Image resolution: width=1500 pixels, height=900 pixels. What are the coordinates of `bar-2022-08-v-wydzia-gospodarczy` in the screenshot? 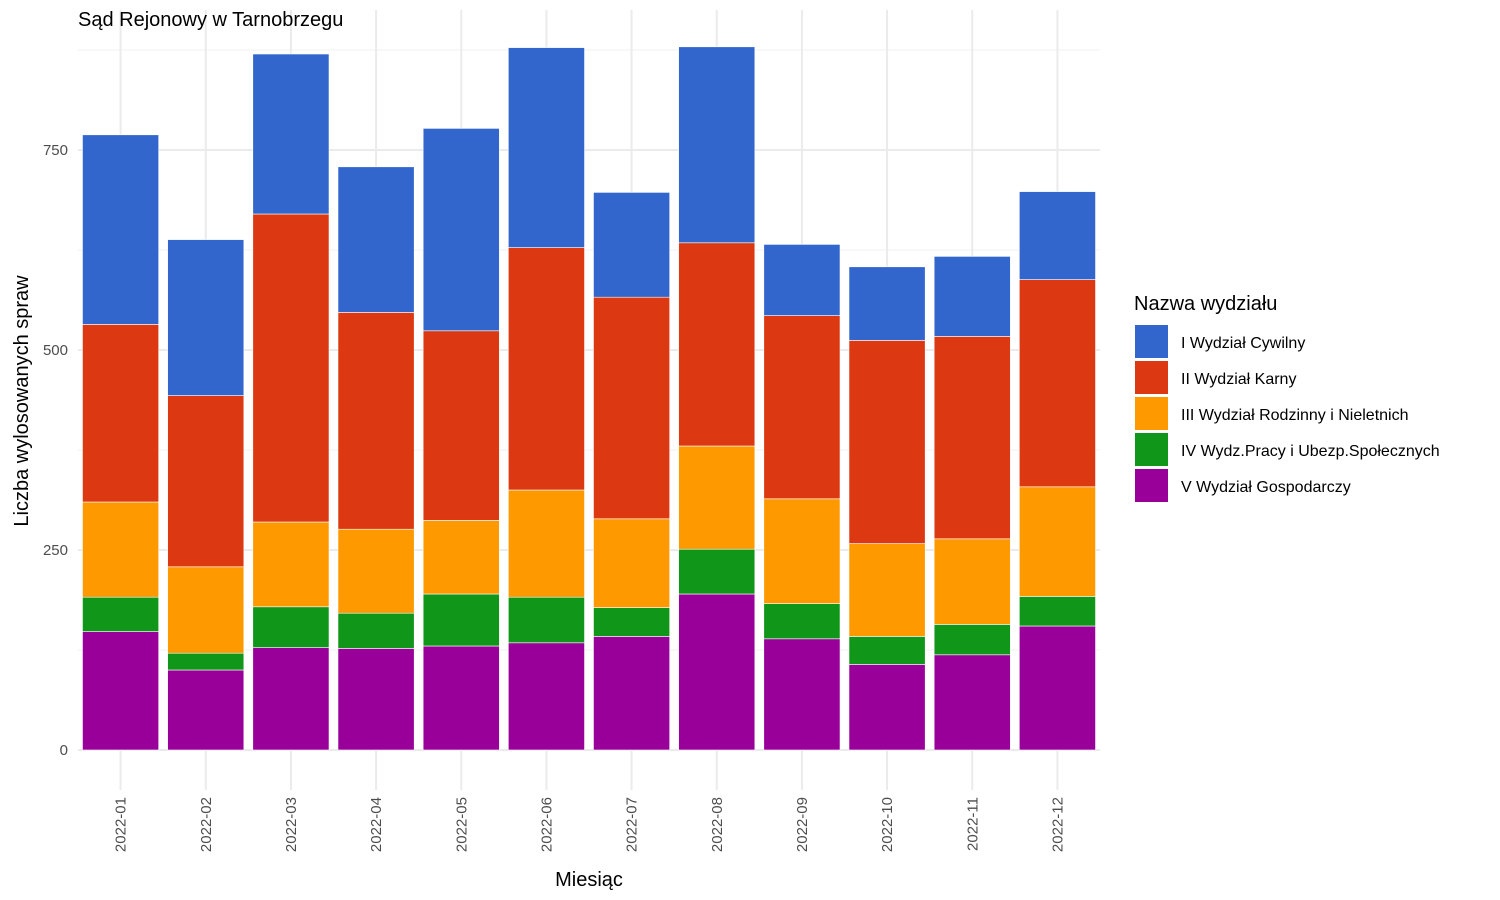 It's located at (717, 672).